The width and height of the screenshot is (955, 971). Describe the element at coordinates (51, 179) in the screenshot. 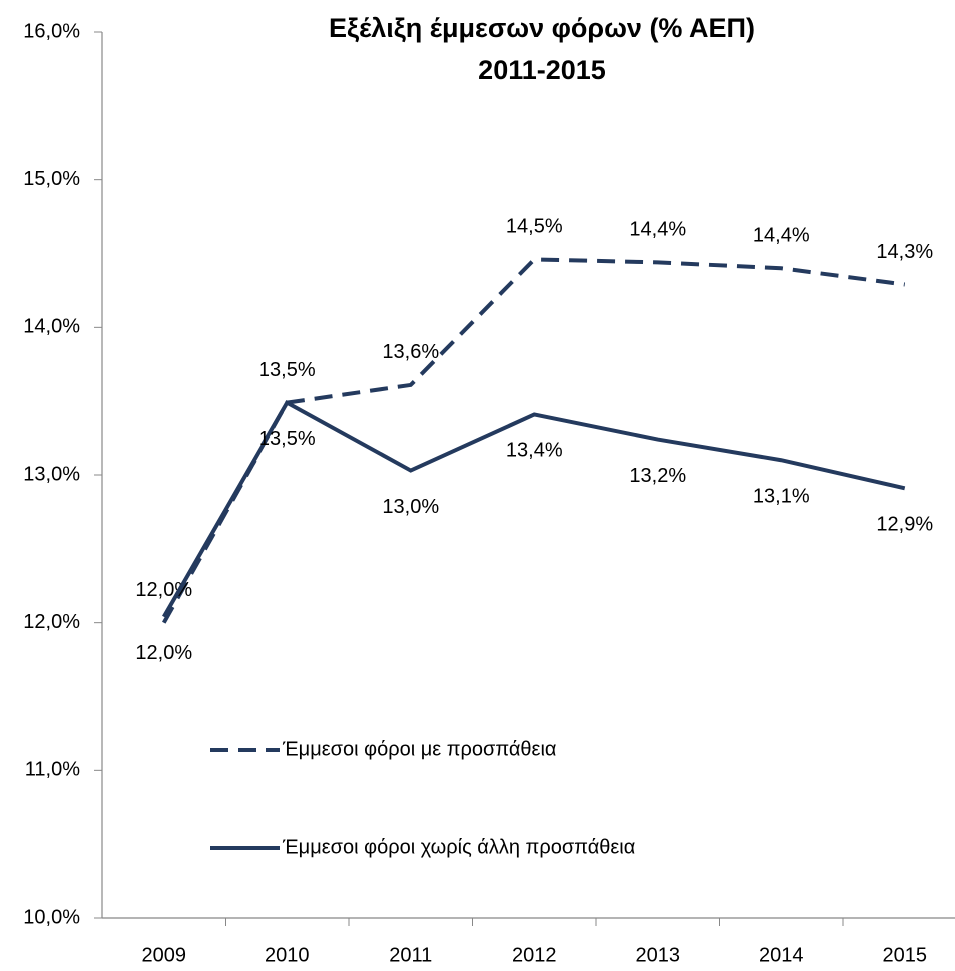

I see `y-tick-label: 15,0%` at that location.